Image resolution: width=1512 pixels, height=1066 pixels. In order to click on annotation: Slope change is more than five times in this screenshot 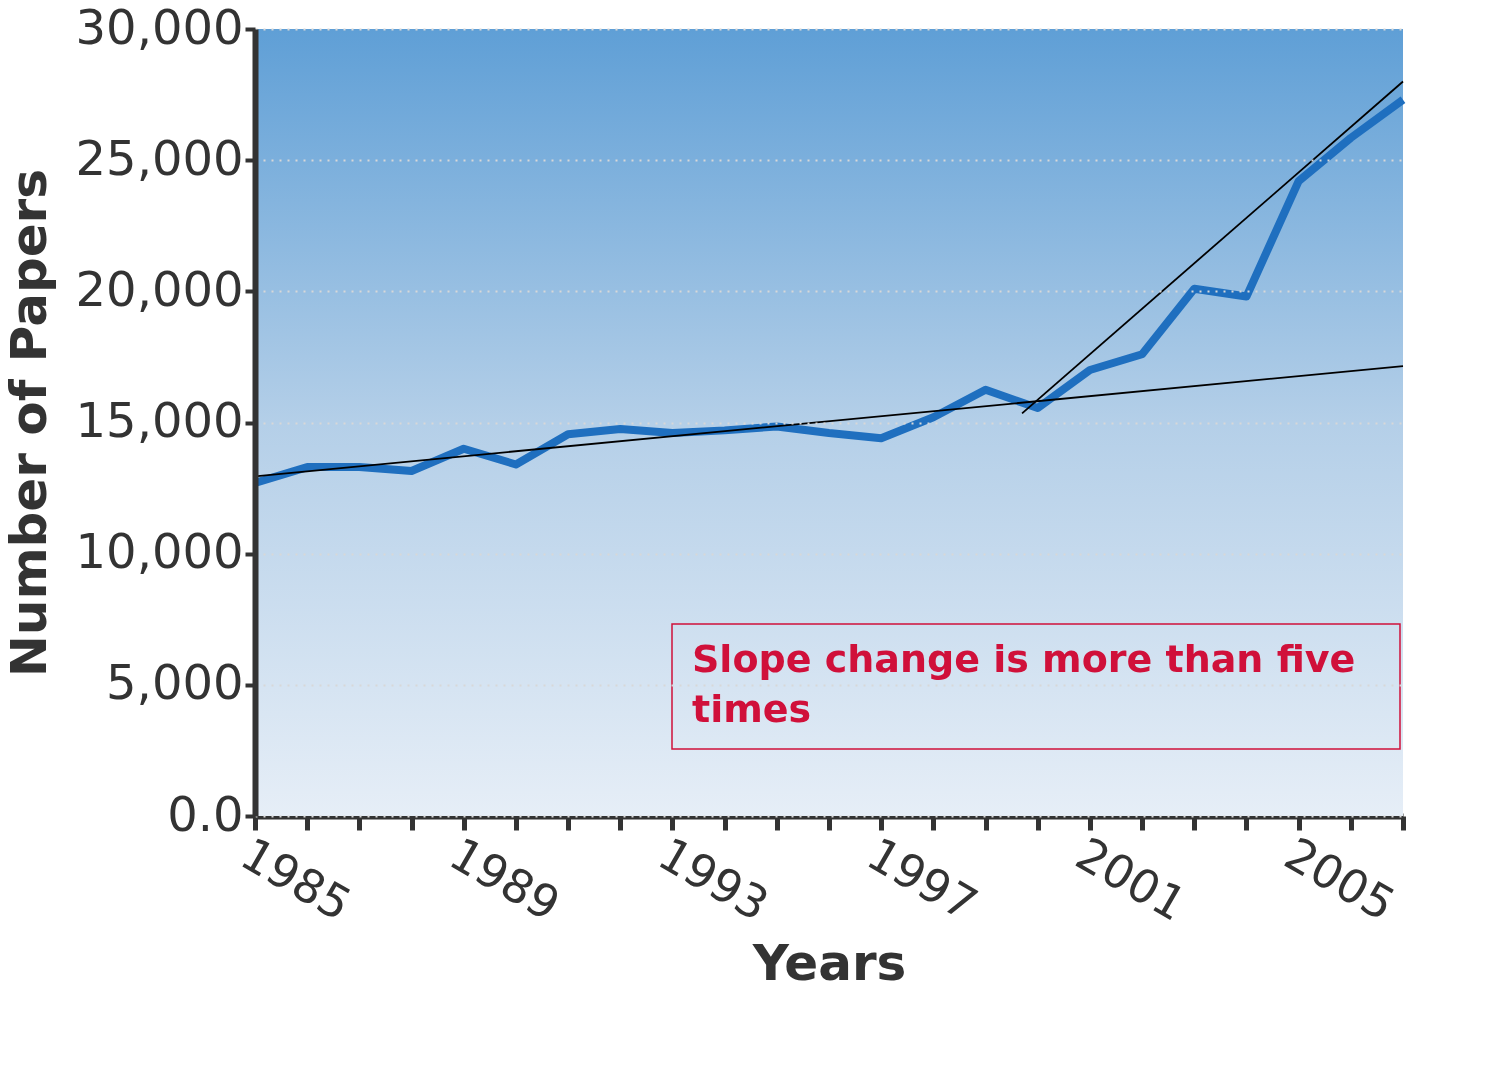, I will do `click(1024, 684)`.